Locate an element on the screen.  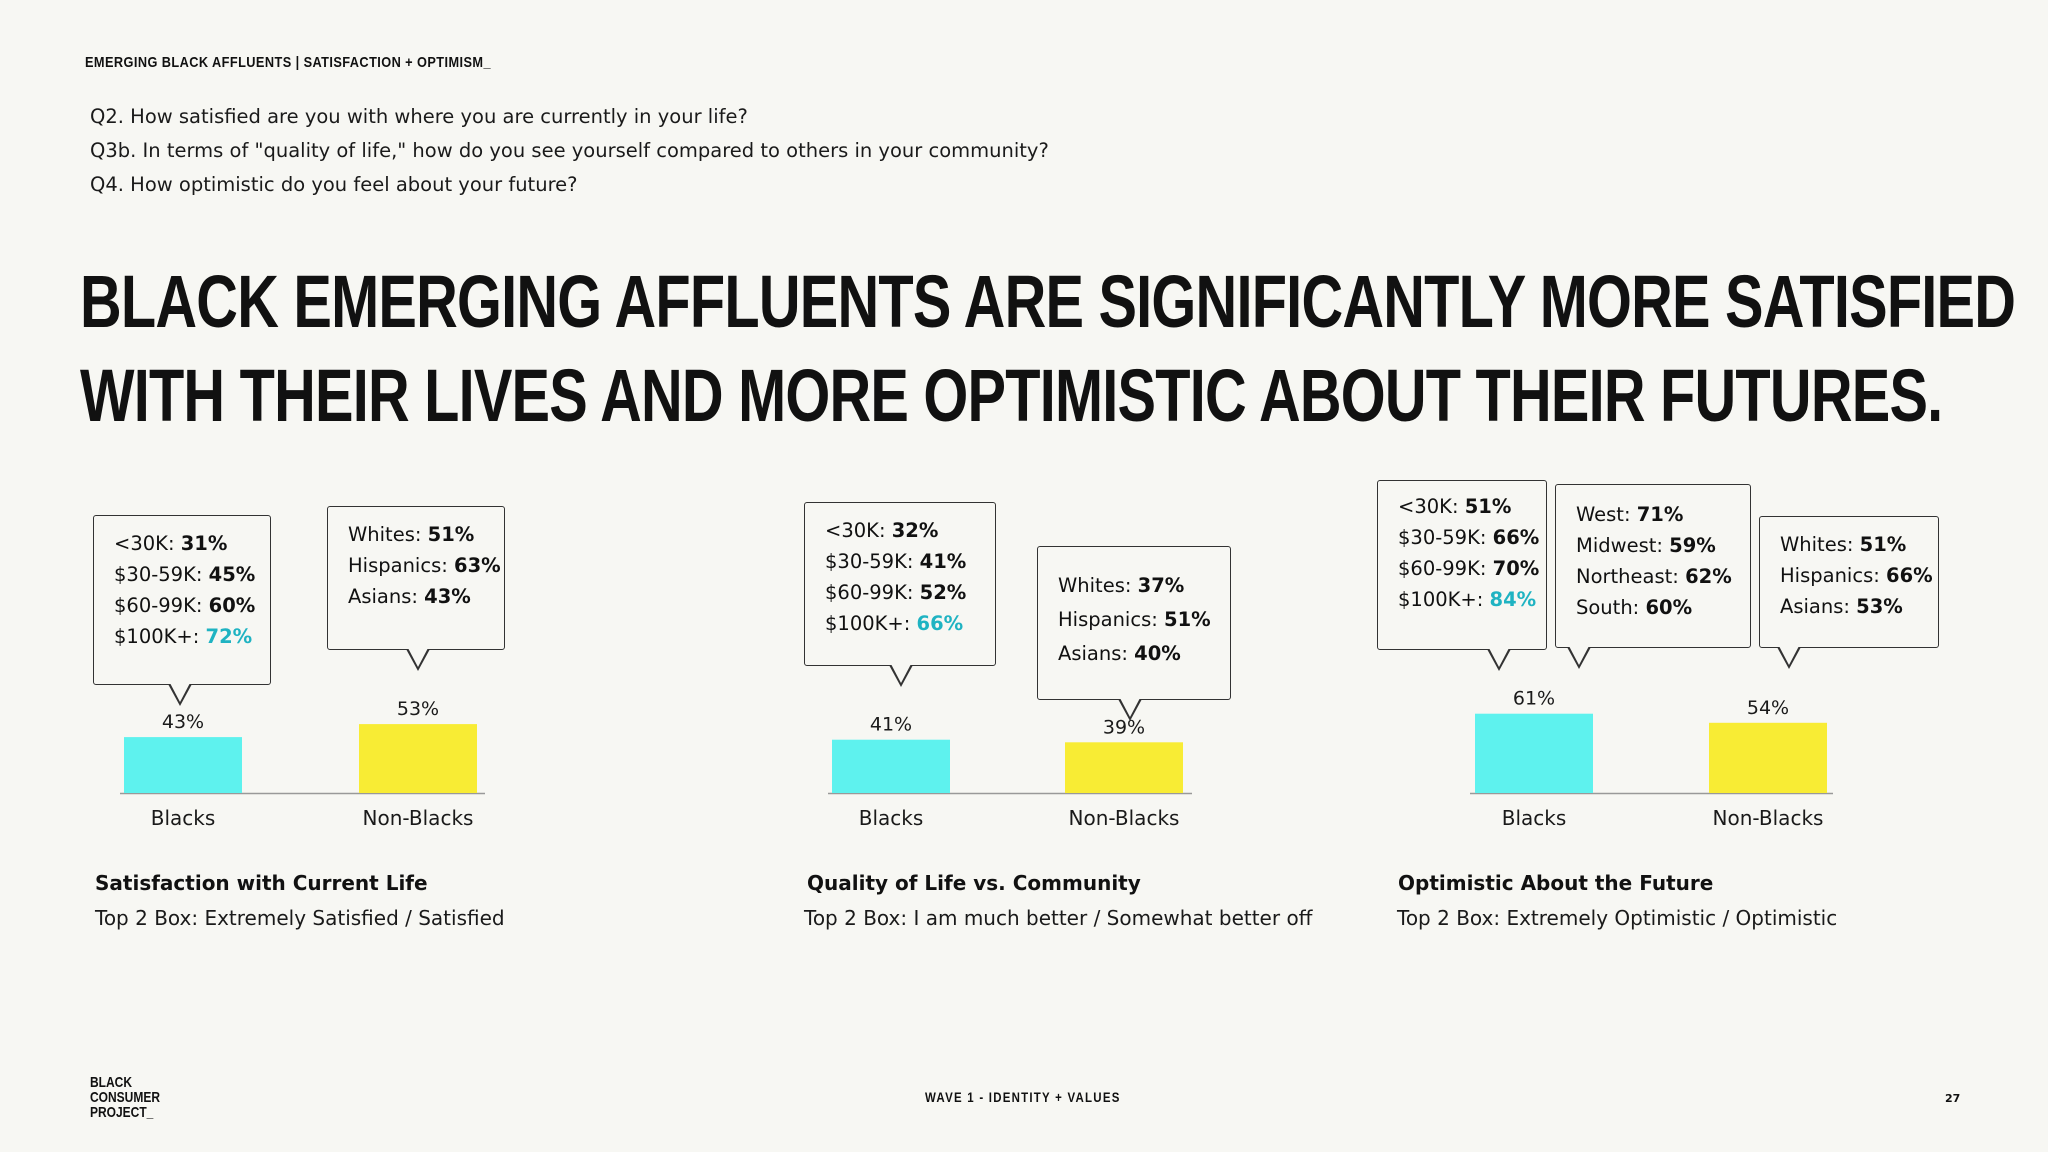
callout-row: <30K: 32% is located at coordinates (900, 530).